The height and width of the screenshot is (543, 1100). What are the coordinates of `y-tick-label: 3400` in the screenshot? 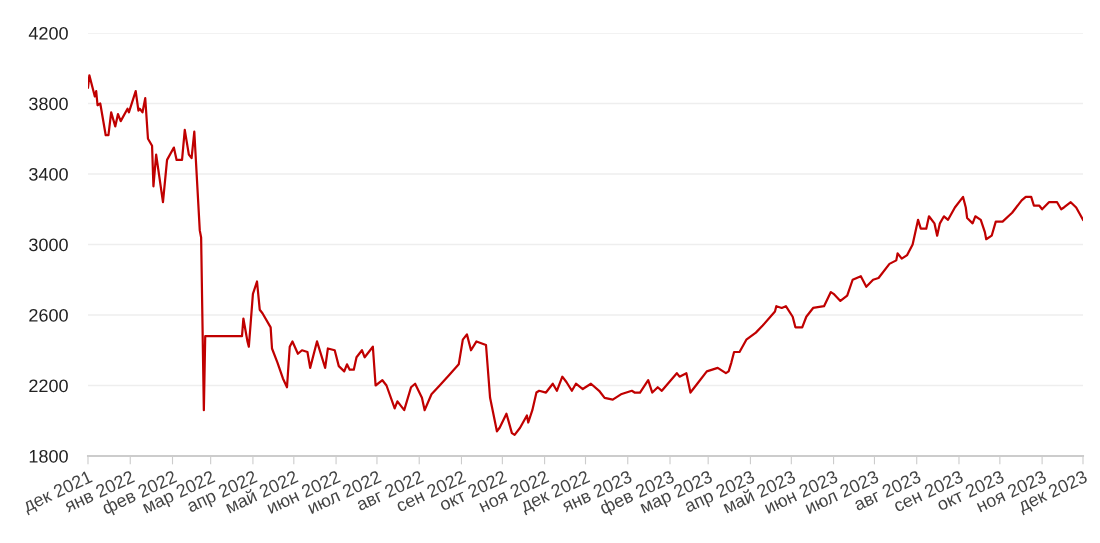 It's located at (48, 174).